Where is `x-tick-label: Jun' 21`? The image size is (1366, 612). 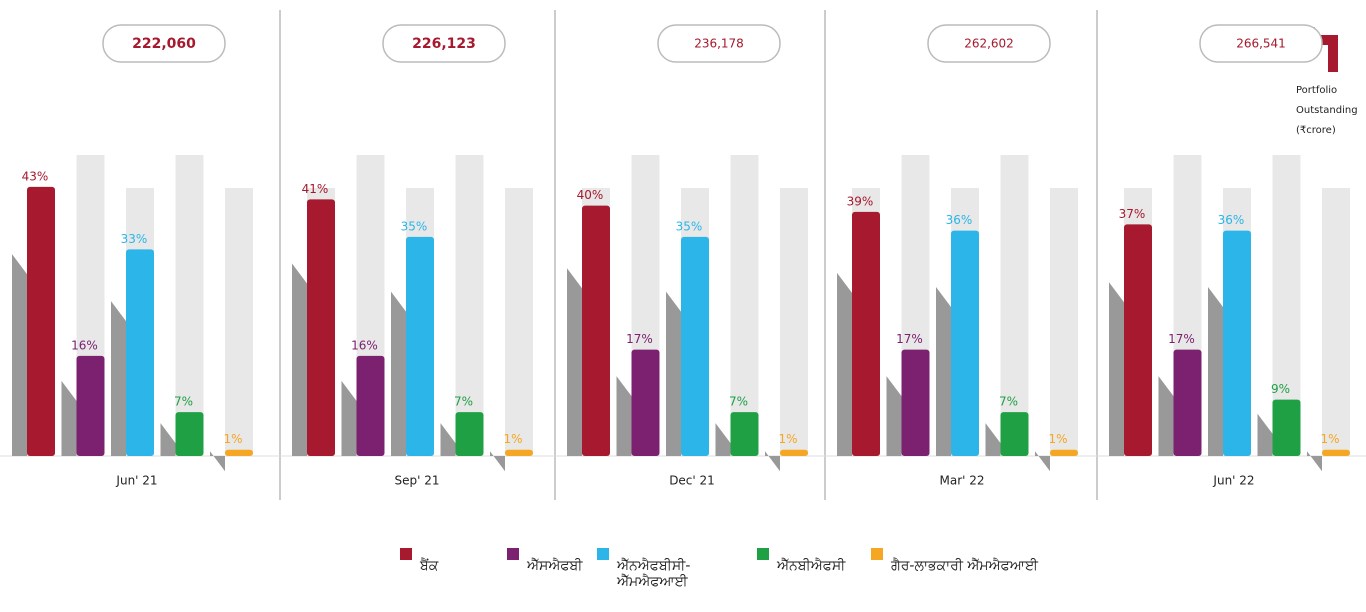
x-tick-label: Jun' 21 is located at coordinates (136, 481).